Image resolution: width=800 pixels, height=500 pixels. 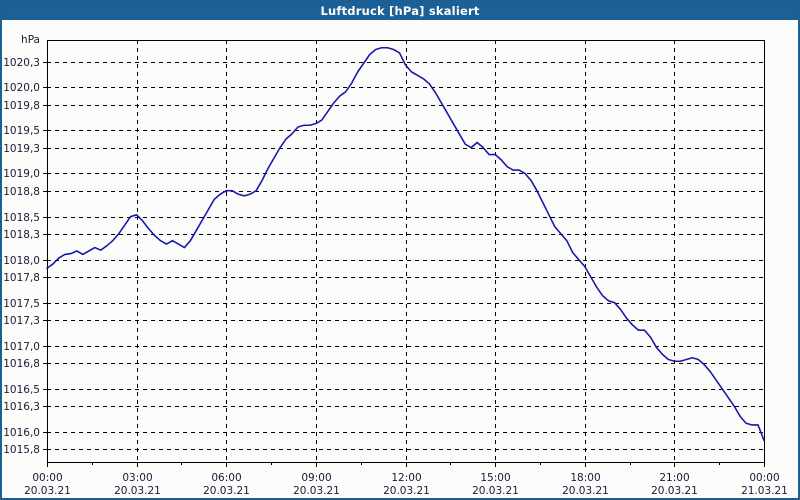 I want to click on y-axis-tick-label: 1015,8, so click(x=21, y=450).